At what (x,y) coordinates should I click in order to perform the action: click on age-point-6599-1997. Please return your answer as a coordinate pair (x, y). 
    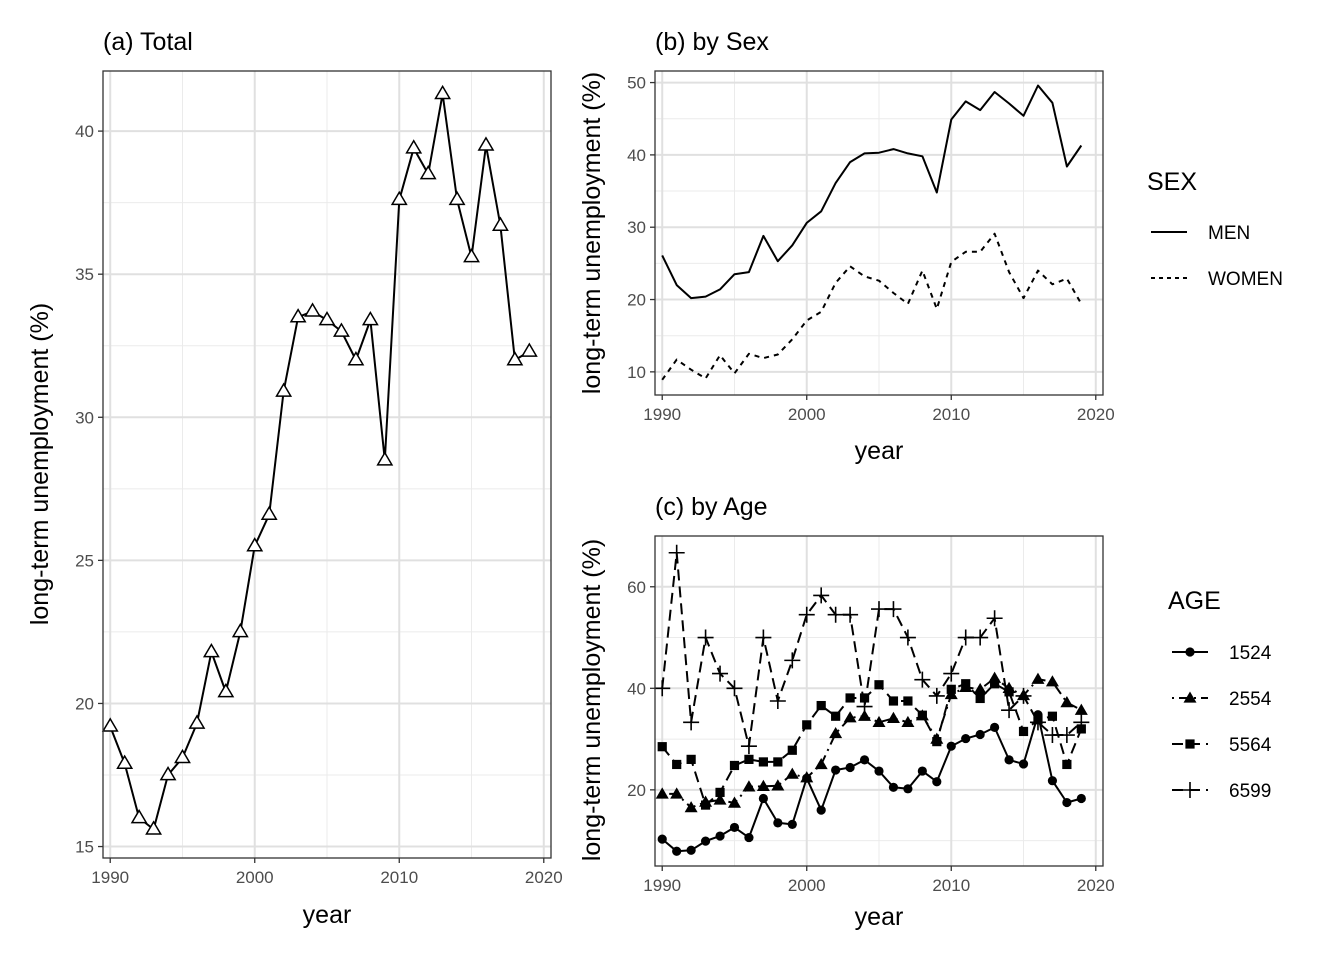
    Looking at the image, I should click on (763, 637).